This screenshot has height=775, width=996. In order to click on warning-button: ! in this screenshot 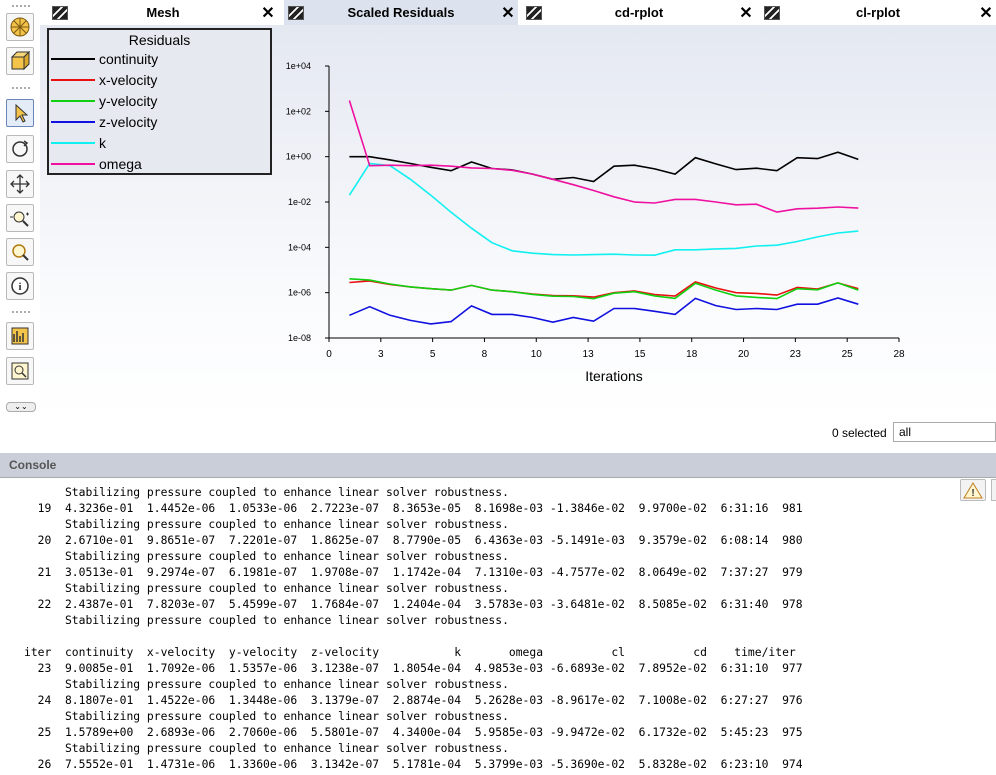, I will do `click(973, 490)`.